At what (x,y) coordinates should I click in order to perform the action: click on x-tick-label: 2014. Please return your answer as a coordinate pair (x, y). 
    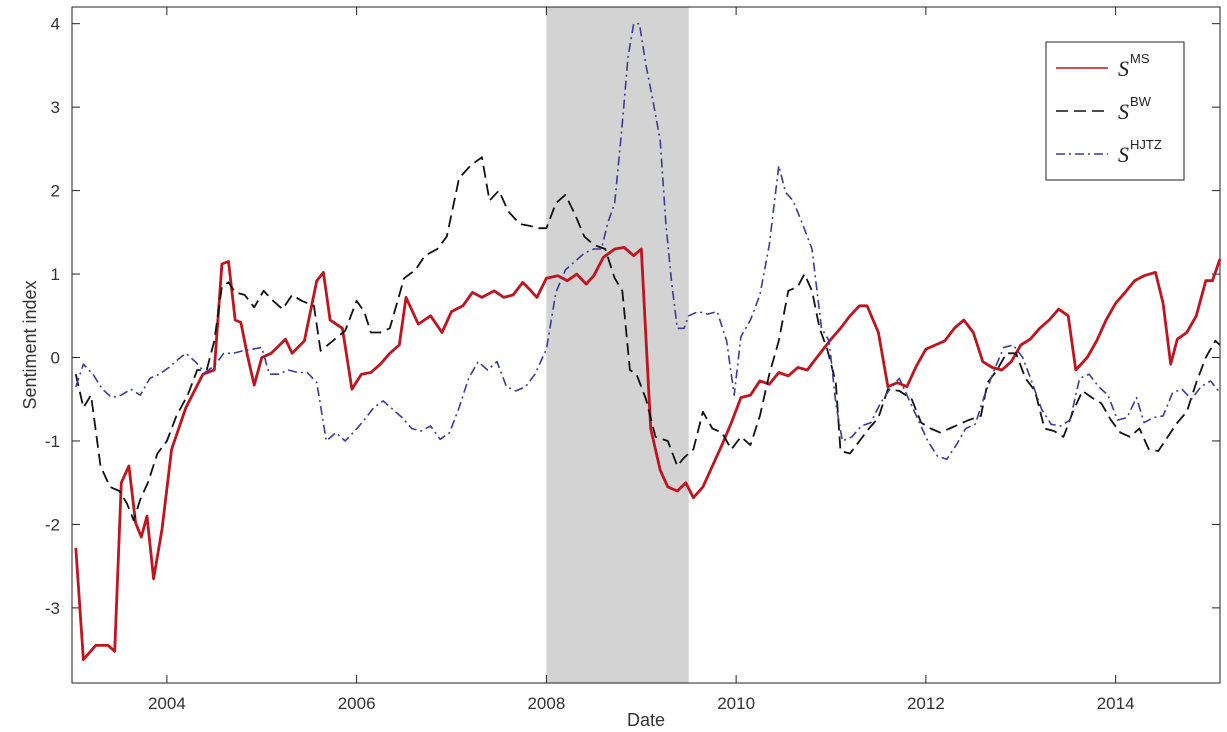
    Looking at the image, I should click on (1116, 703).